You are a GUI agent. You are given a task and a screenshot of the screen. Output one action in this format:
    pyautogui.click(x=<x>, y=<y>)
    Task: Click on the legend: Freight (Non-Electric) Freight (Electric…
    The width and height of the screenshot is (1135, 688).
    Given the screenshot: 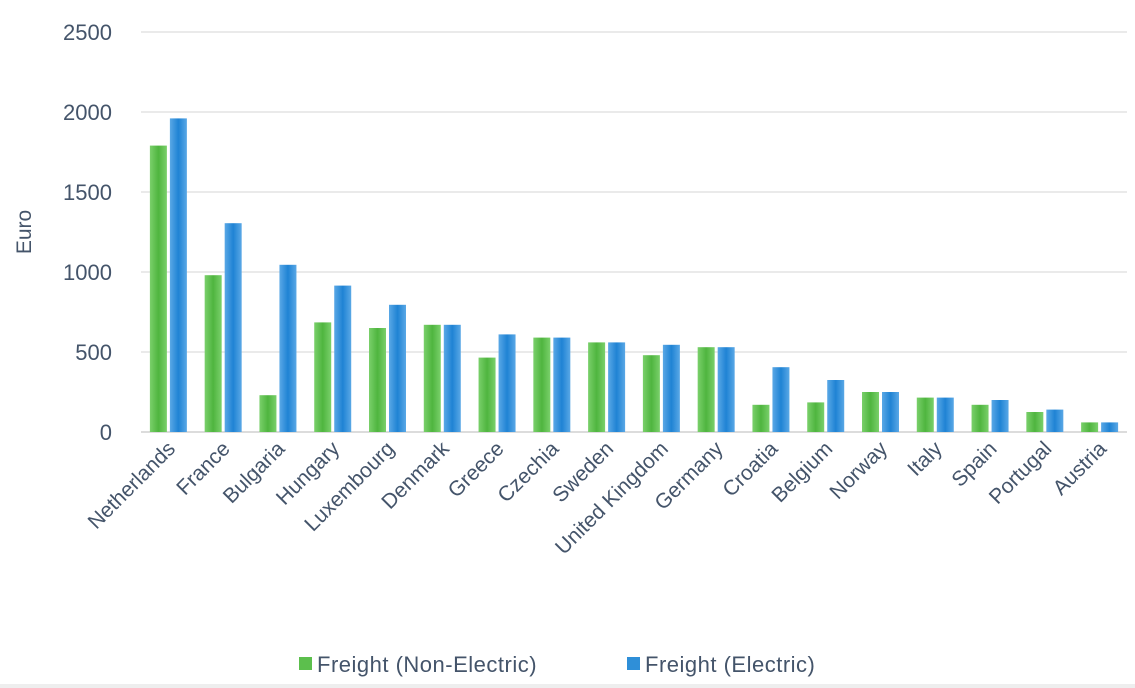 What is the action you would take?
    pyautogui.click(x=557, y=664)
    